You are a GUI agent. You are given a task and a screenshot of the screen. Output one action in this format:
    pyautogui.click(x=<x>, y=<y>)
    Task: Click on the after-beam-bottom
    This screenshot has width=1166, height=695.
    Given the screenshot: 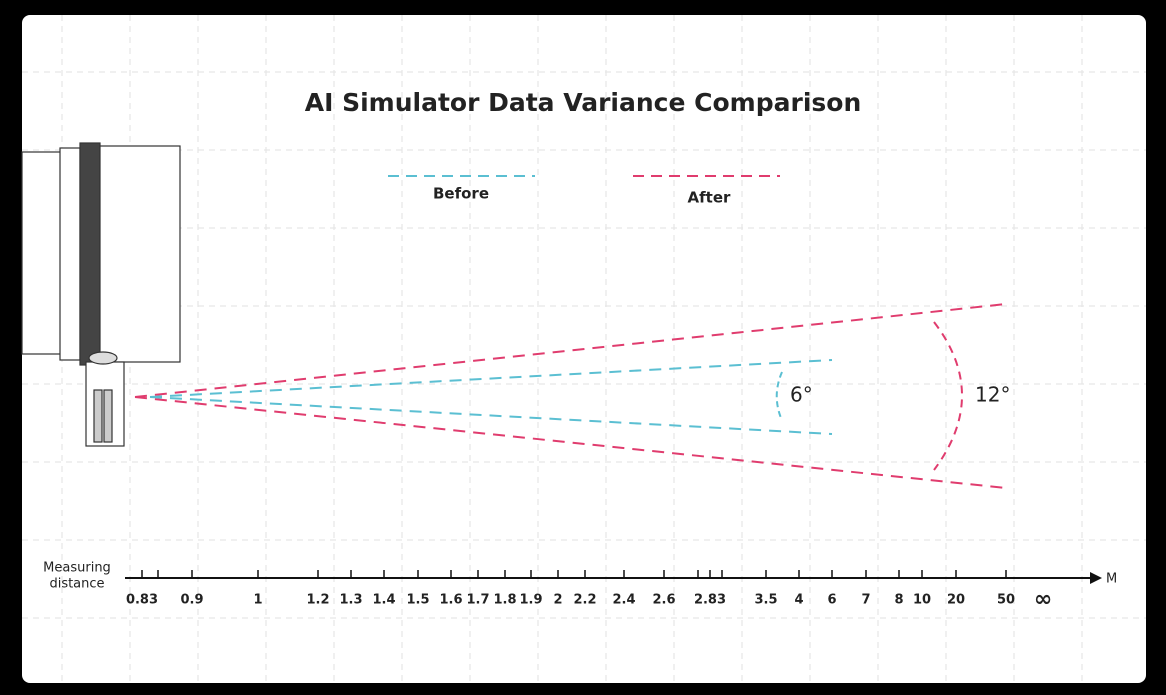 What is the action you would take?
    pyautogui.click(x=570, y=442)
    